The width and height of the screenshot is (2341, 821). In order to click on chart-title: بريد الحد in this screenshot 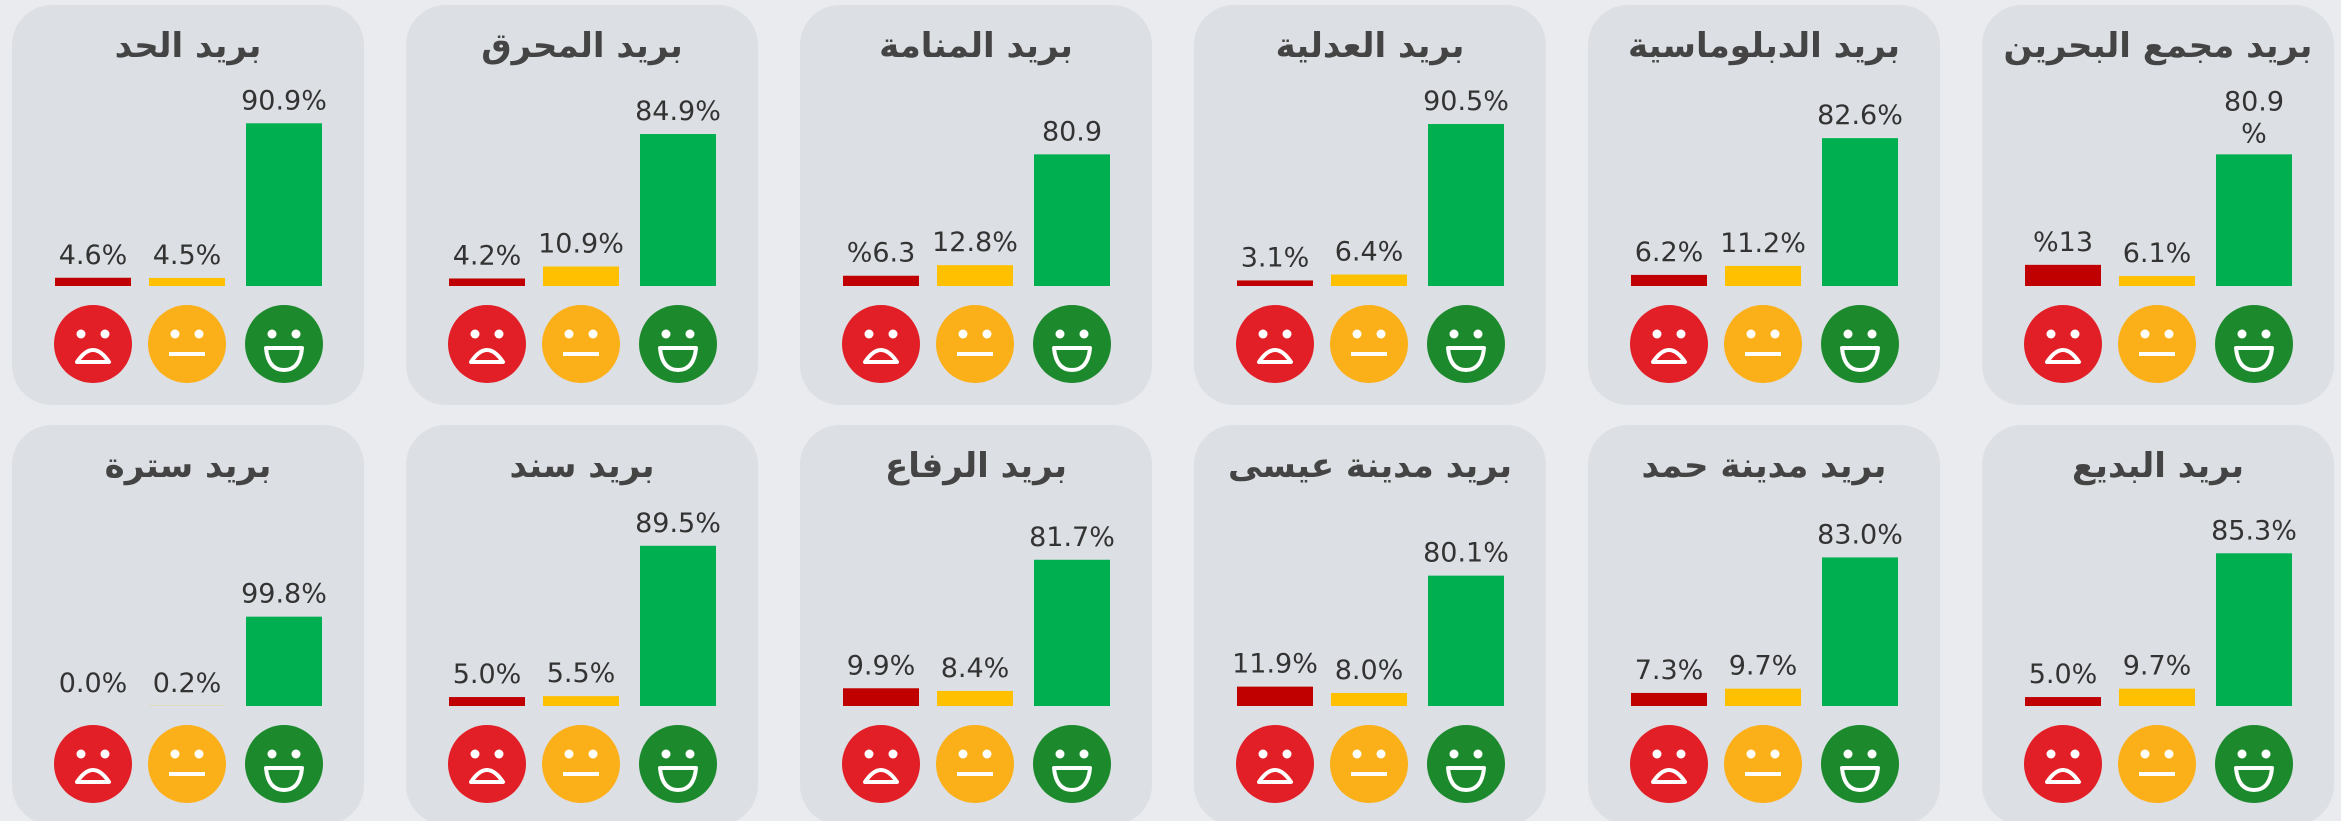, I will do `click(188, 46)`.